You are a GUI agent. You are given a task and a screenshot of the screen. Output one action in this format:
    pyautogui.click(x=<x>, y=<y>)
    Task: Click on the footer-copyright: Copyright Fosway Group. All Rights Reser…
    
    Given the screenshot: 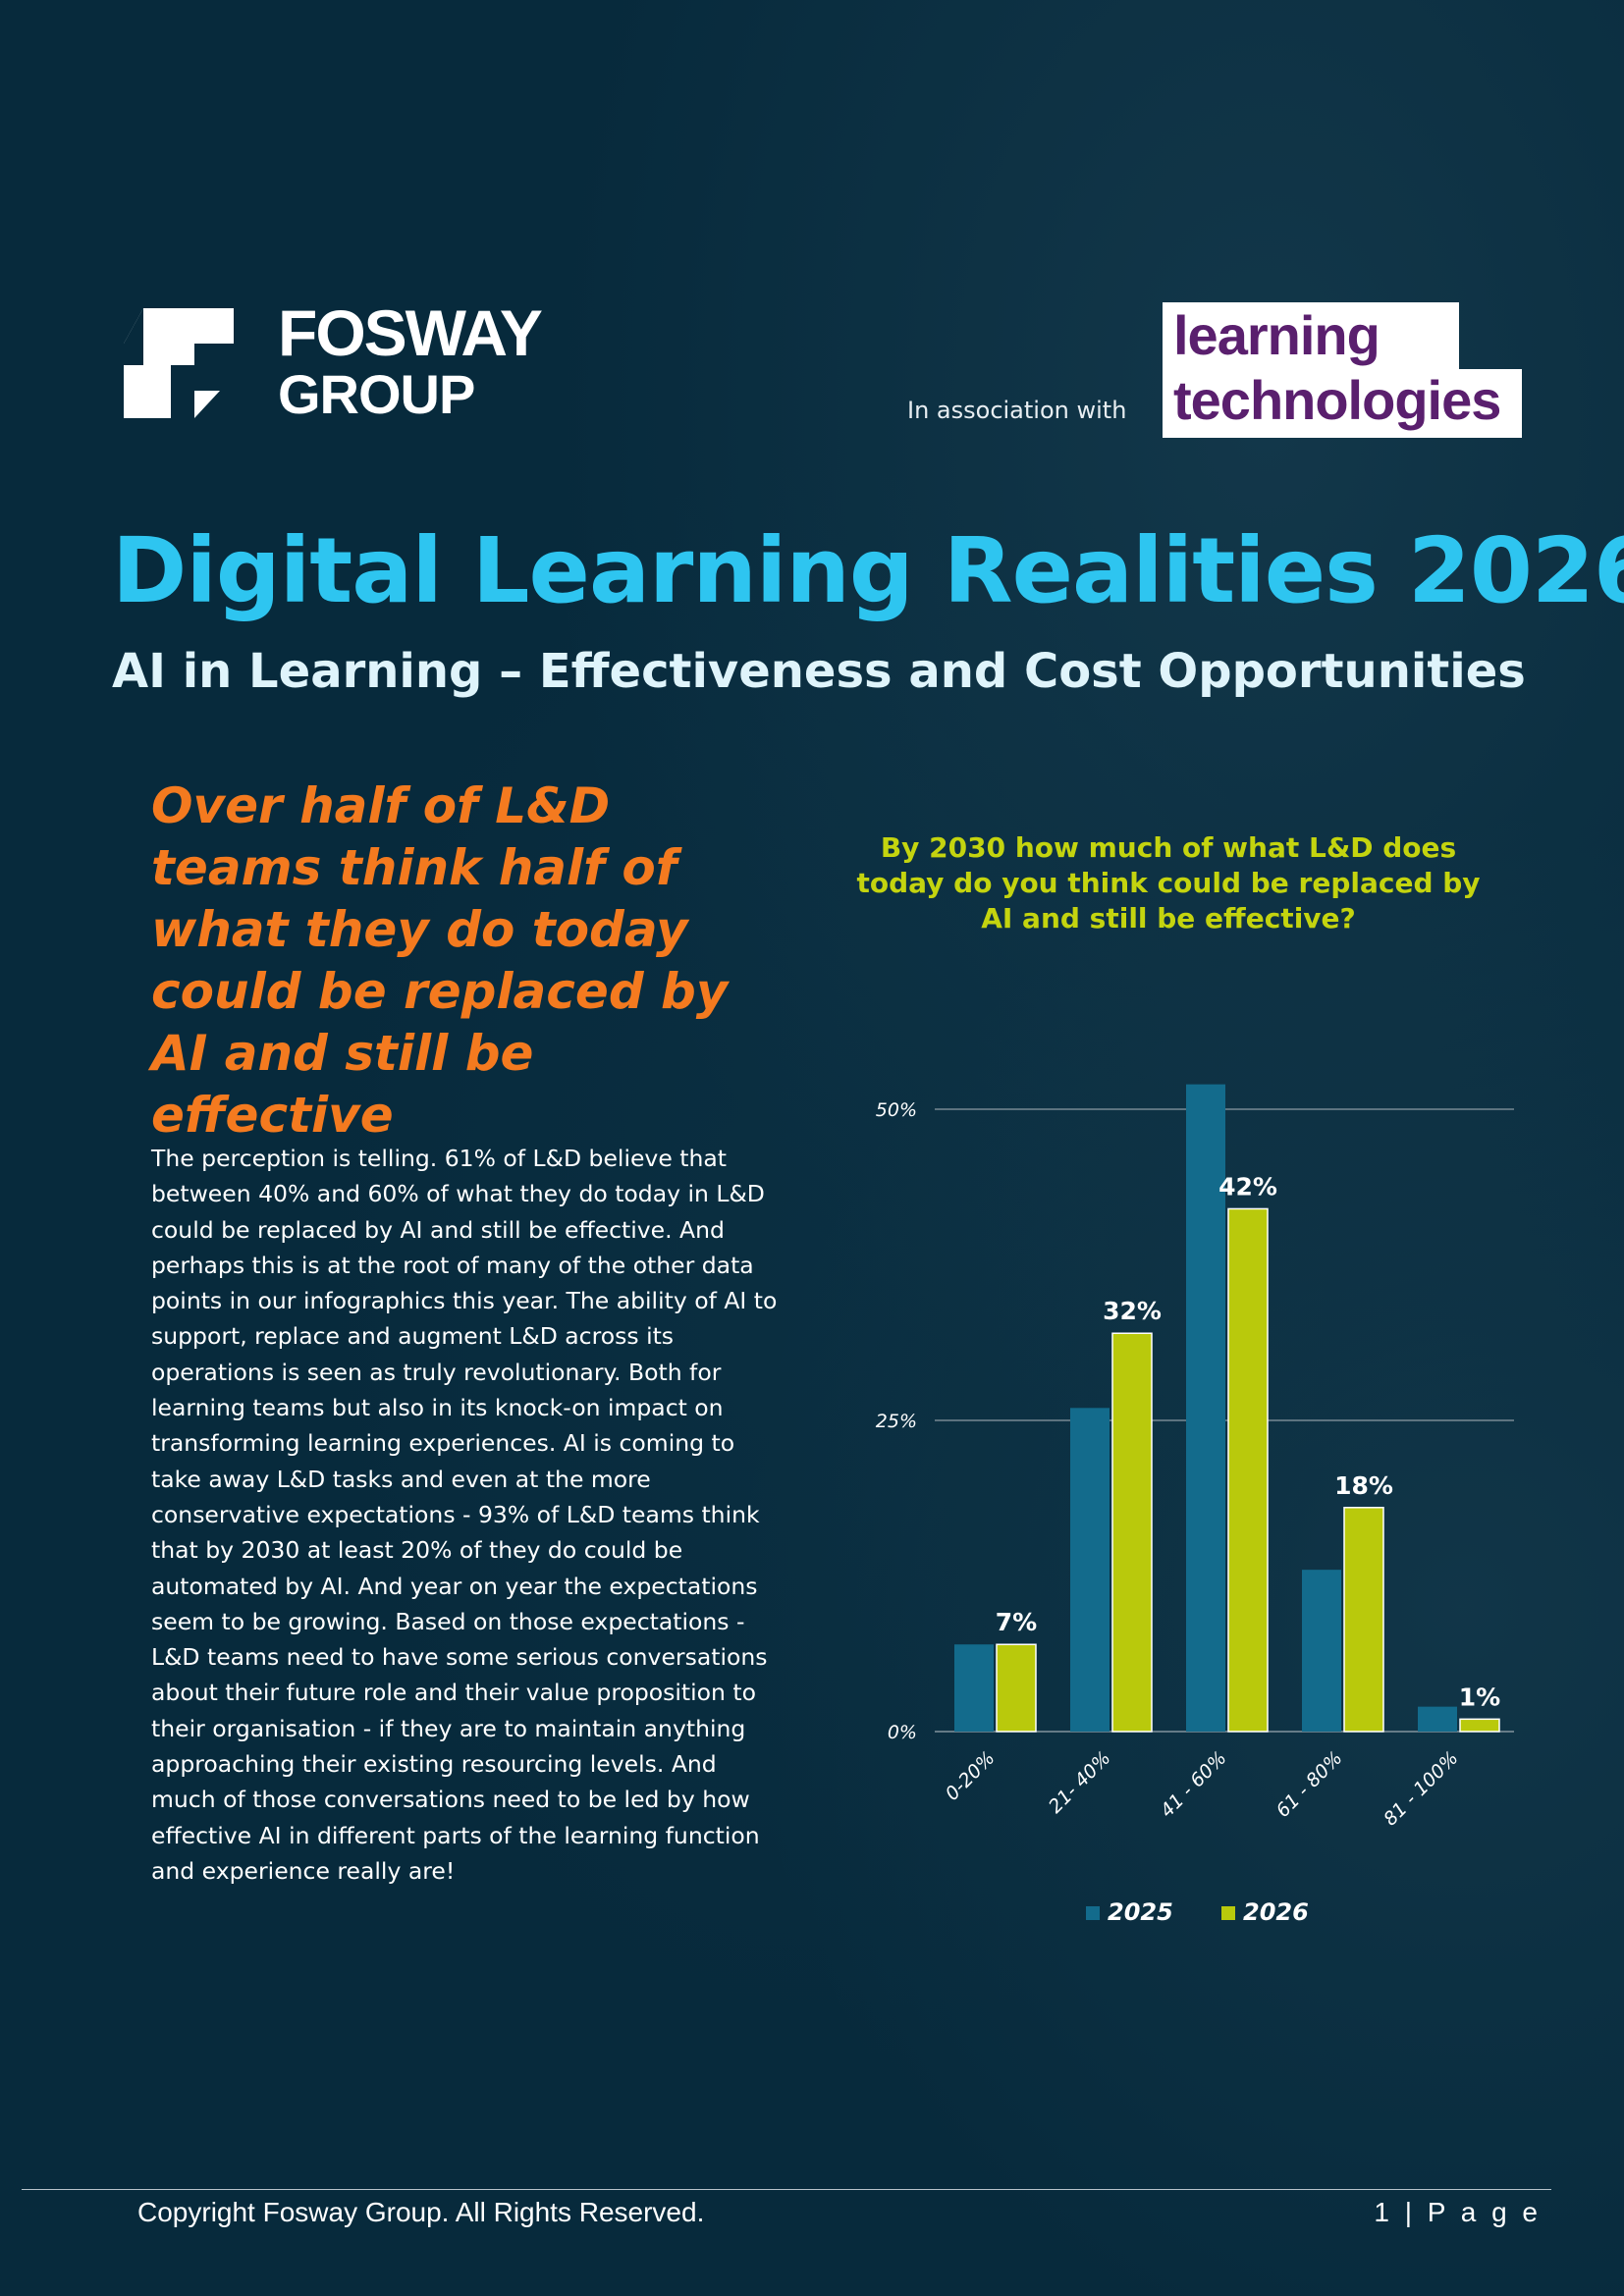 What is the action you would take?
    pyautogui.click(x=421, y=2212)
    